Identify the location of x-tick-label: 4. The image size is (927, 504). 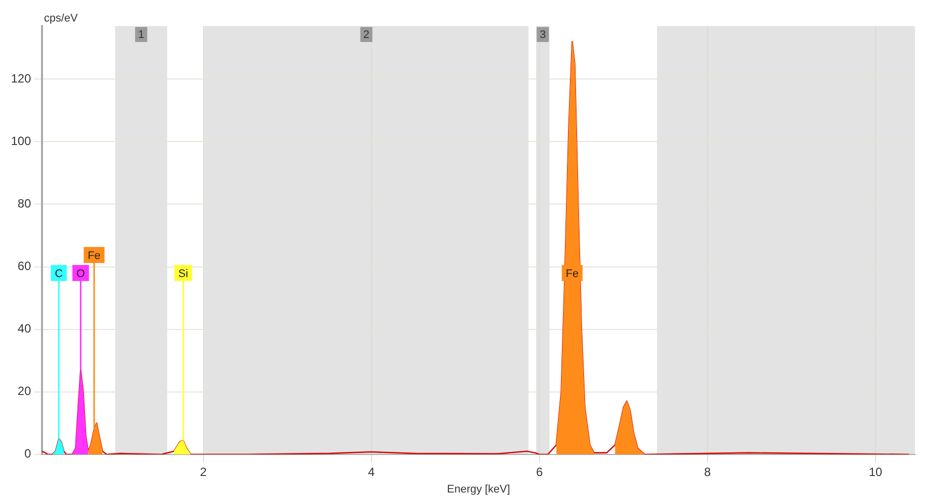
(372, 471).